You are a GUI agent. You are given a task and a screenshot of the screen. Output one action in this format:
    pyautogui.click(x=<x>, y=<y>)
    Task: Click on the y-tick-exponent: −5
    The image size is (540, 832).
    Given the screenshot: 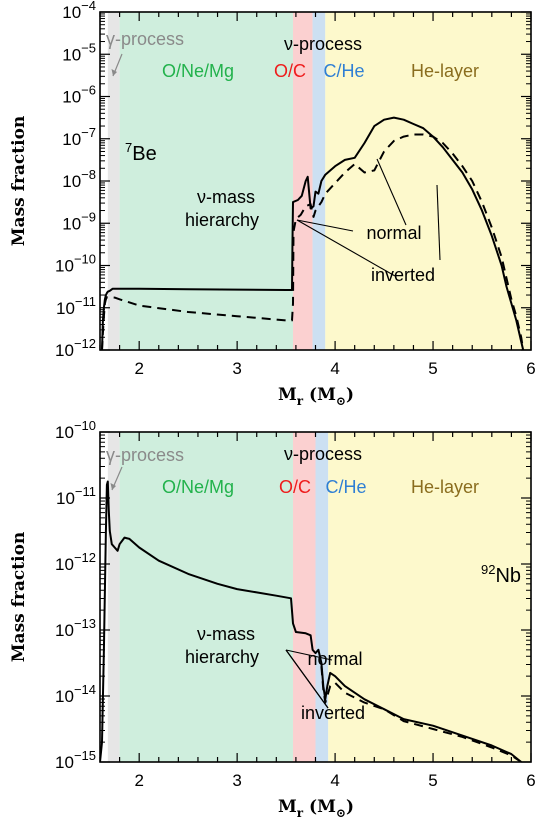 What is the action you would take?
    pyautogui.click(x=88, y=47)
    